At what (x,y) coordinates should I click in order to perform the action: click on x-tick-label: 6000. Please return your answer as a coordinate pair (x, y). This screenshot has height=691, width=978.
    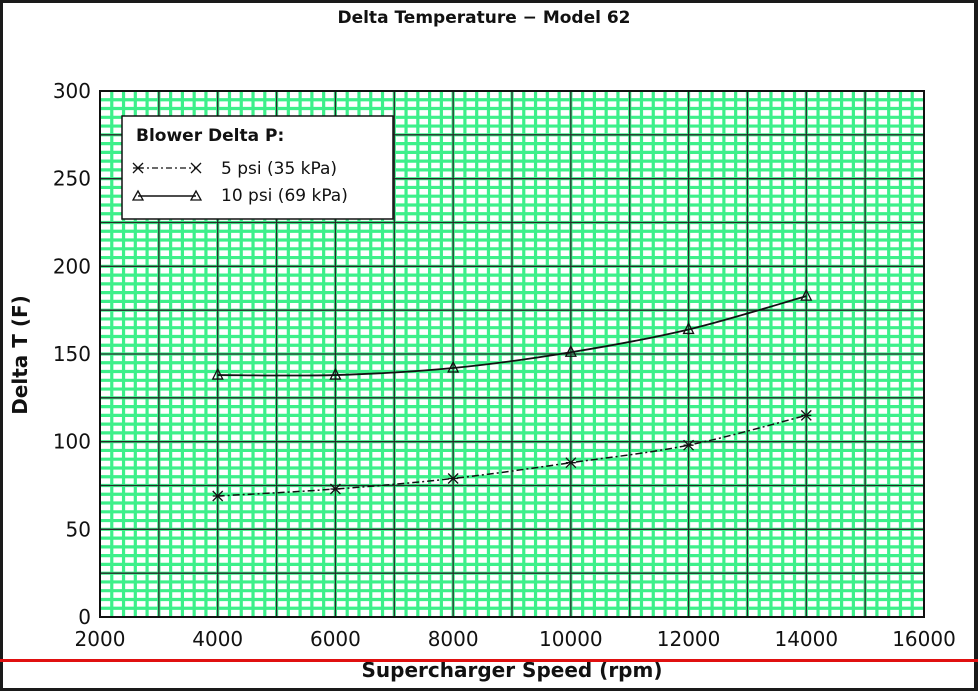
    Looking at the image, I should click on (335, 639).